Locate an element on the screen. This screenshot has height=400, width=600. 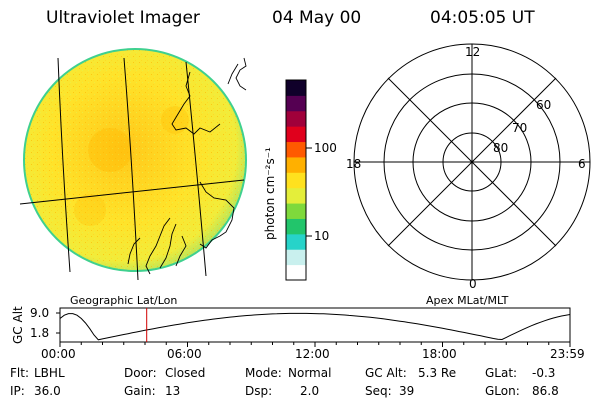
glat-label: GLat: is located at coordinates (501, 373).